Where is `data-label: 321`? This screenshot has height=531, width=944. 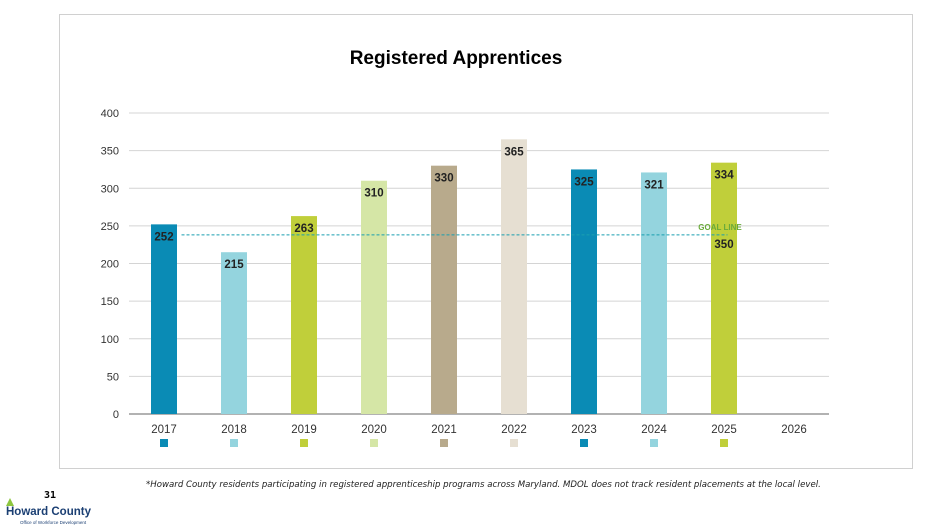 data-label: 321 is located at coordinates (654, 185).